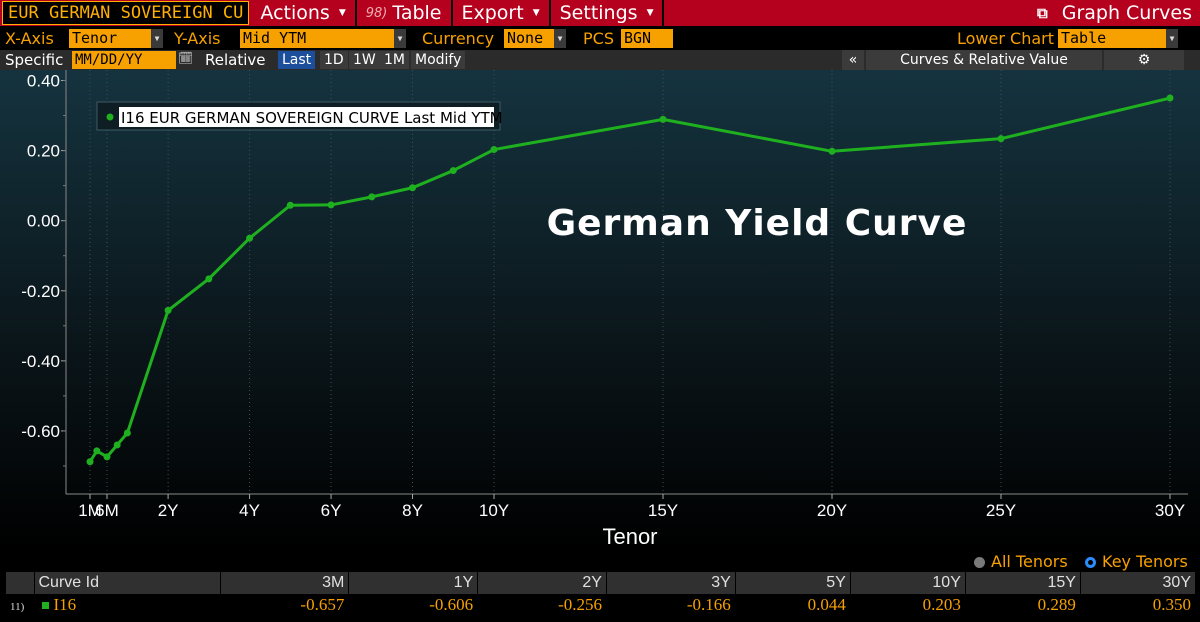  I want to click on y-tick-label: 0.00, so click(43, 221).